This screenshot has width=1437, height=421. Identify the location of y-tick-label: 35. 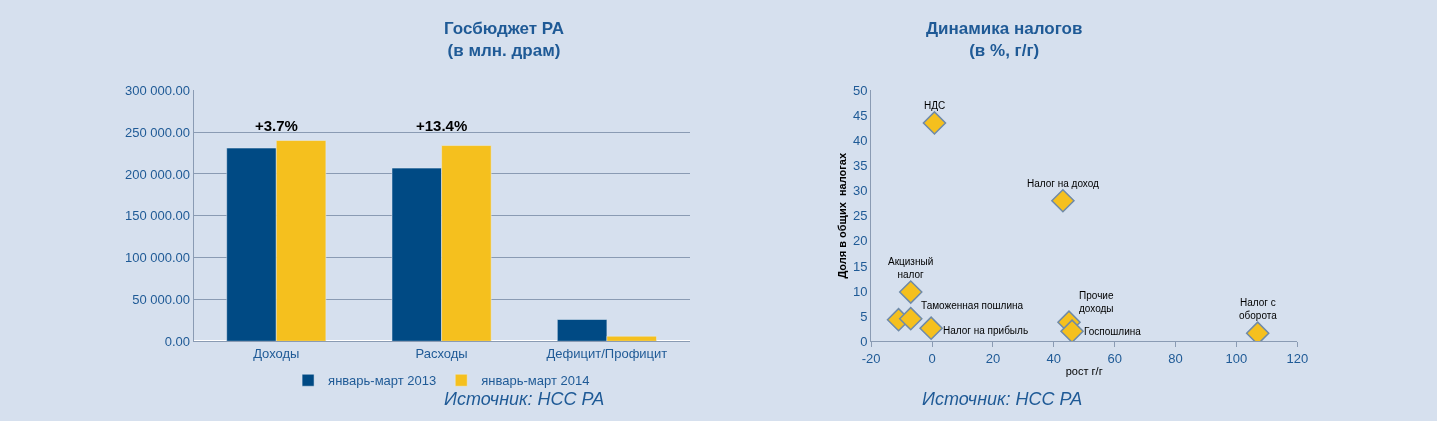
(860, 166).